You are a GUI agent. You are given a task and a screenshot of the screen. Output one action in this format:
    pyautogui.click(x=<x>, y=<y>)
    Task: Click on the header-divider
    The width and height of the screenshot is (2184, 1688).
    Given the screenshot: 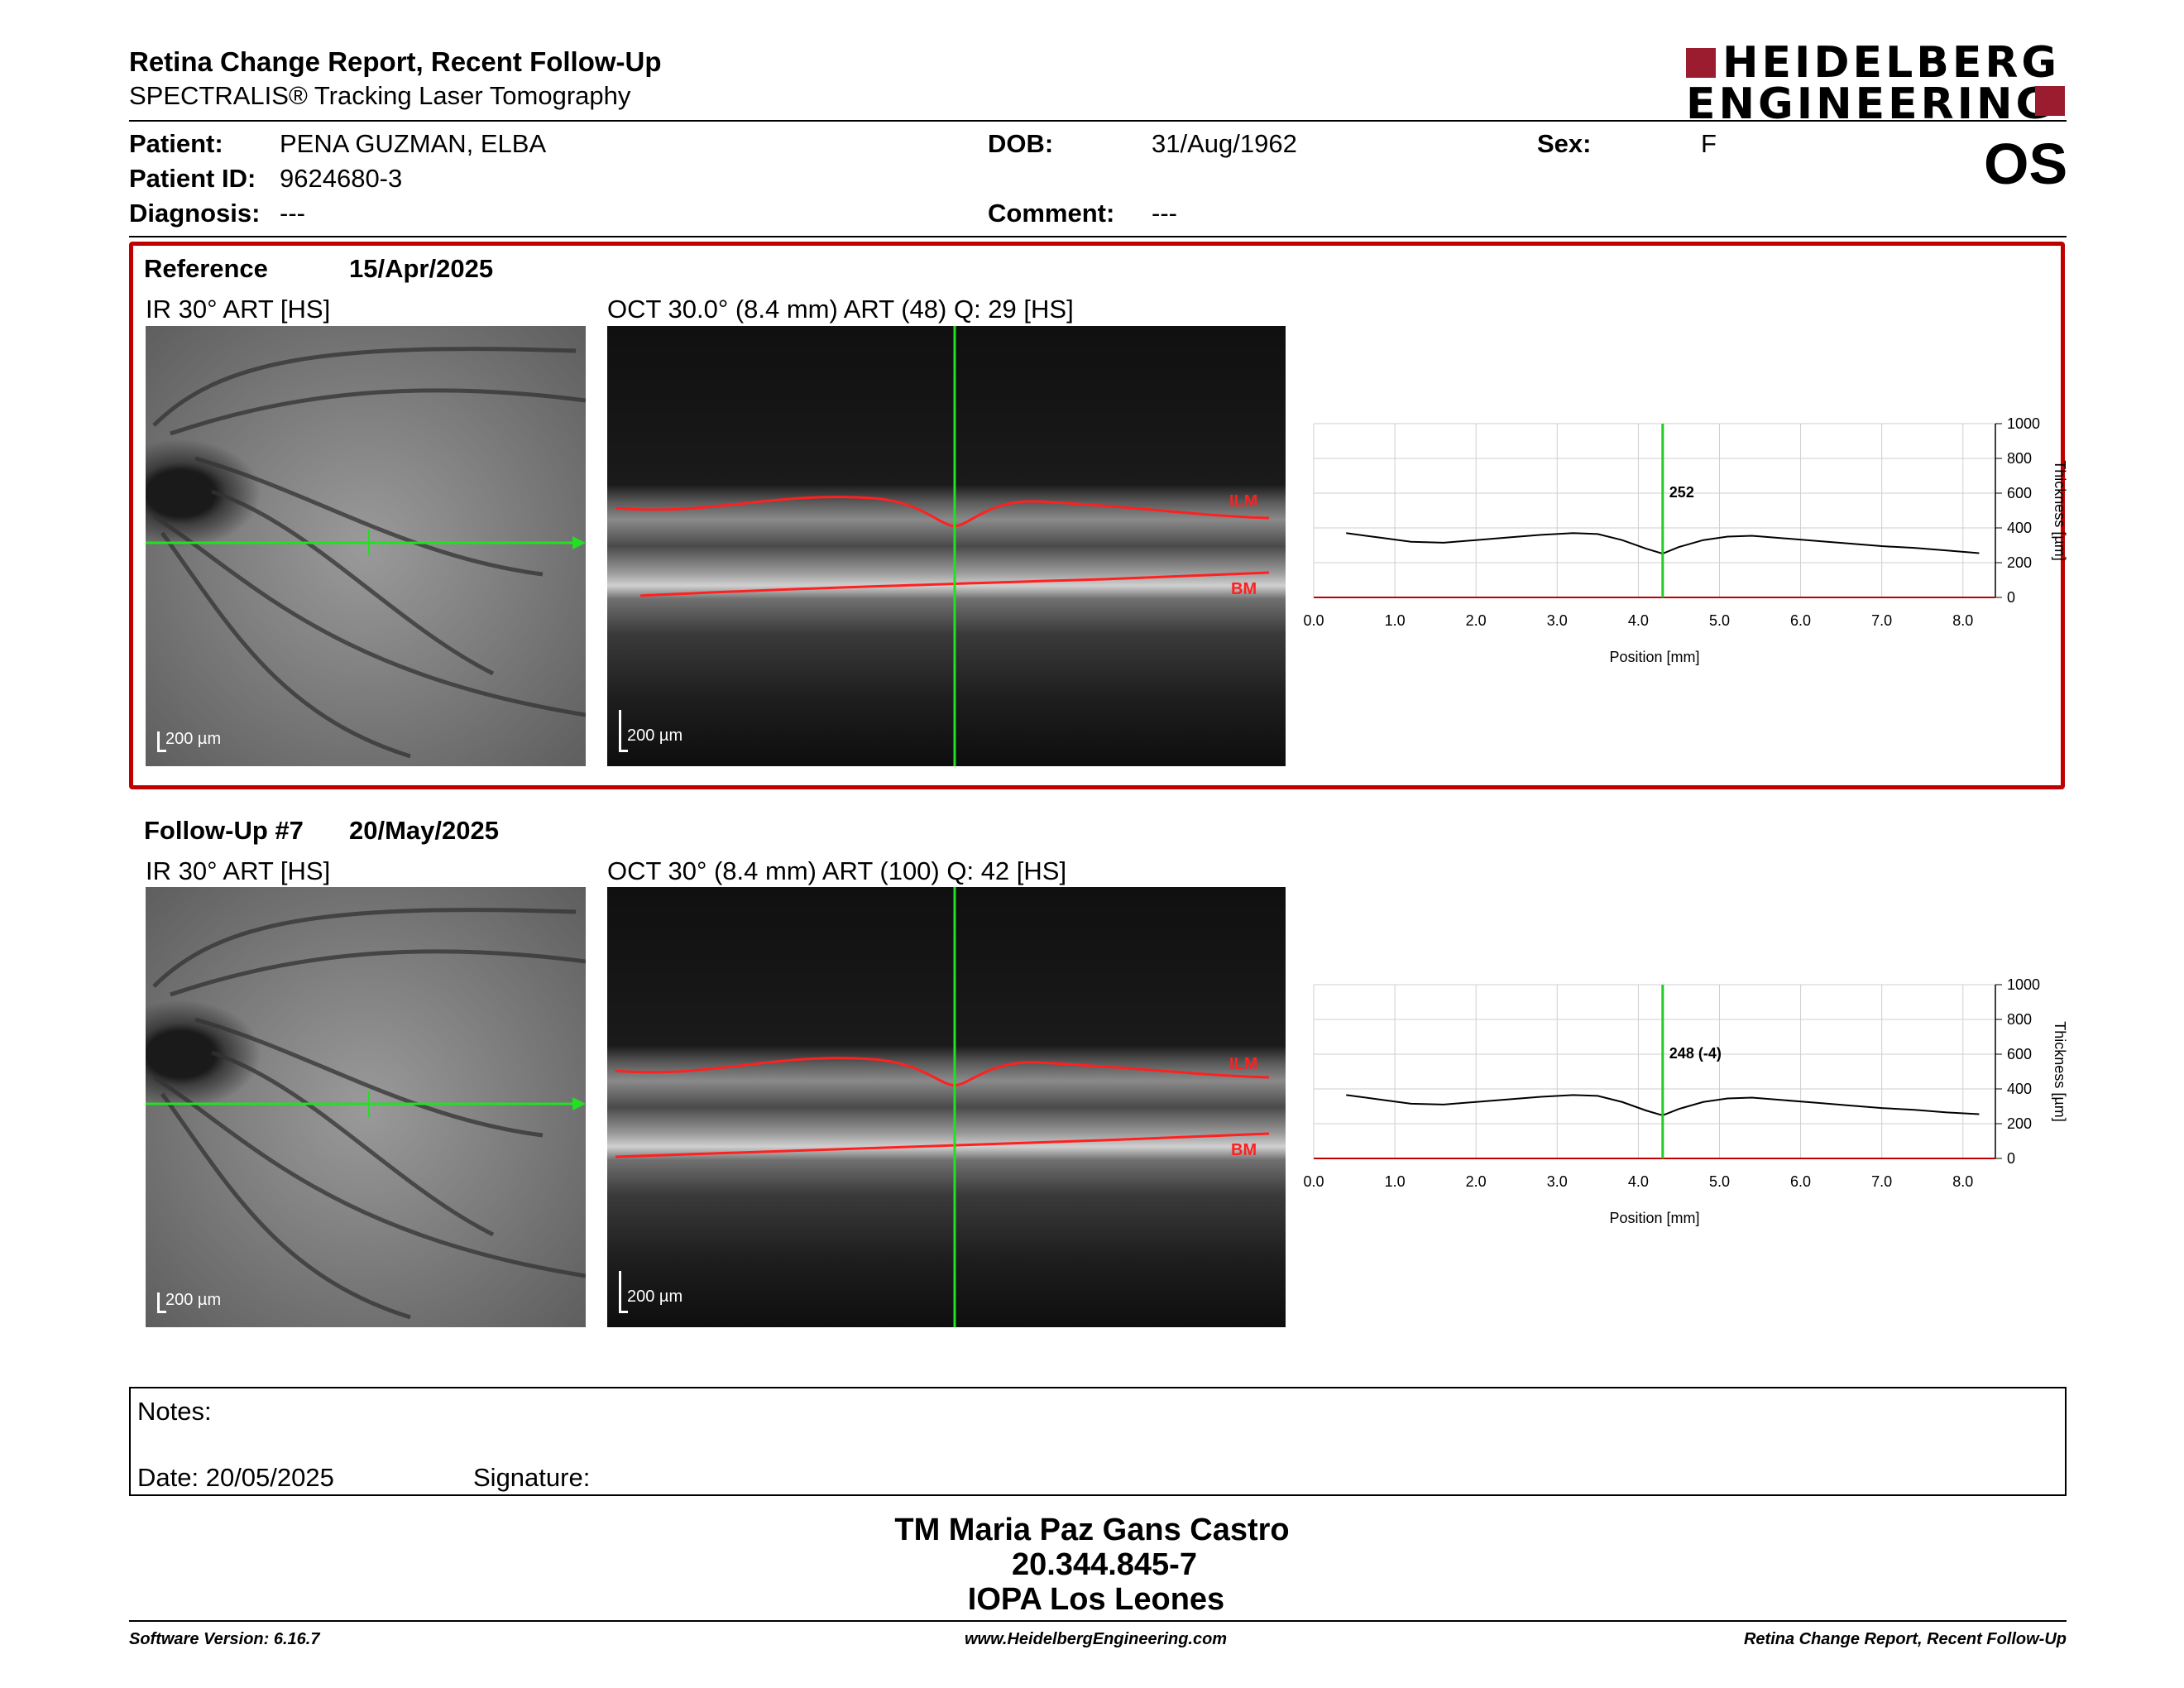 What is the action you would take?
    pyautogui.click(x=1098, y=121)
    